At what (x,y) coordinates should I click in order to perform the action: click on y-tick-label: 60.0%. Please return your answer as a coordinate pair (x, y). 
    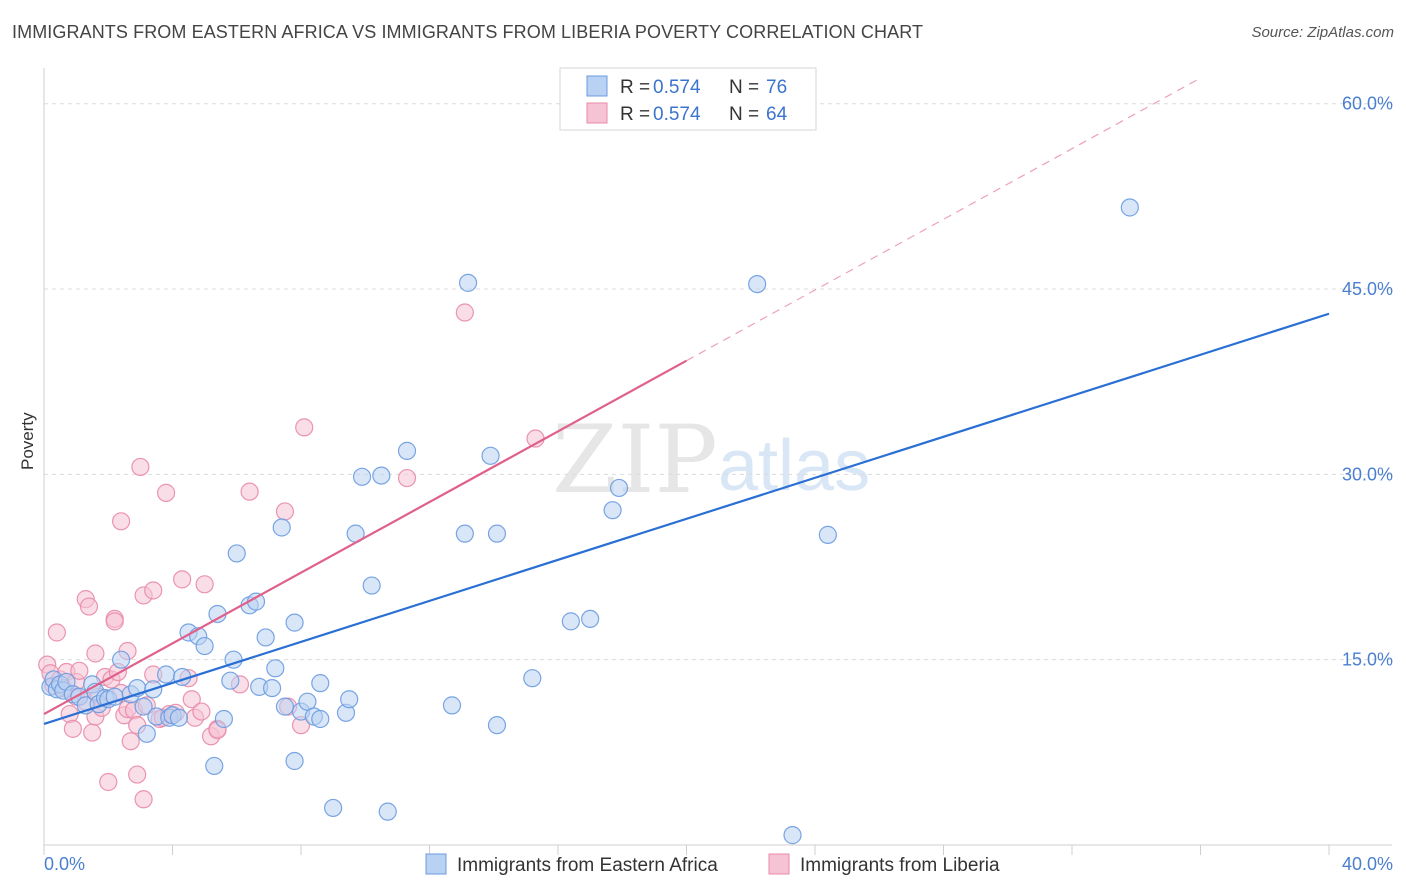
    Looking at the image, I should click on (1367, 104).